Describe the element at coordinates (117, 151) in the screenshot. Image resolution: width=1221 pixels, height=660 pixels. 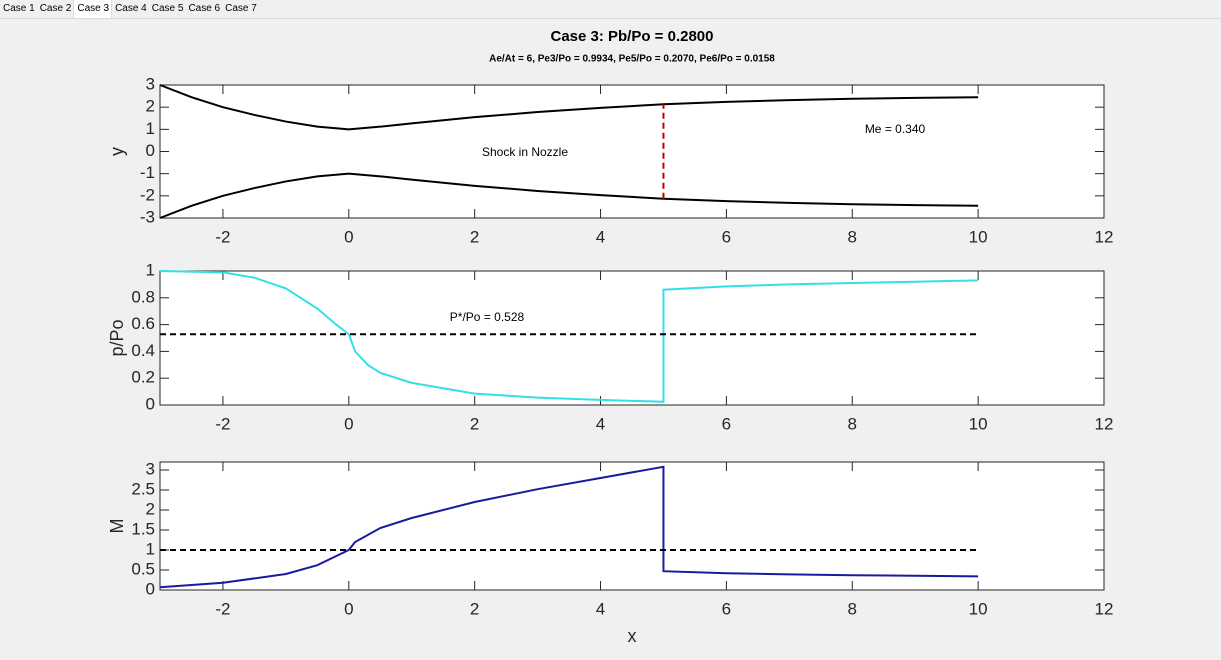
I see `y-axis-label: y` at that location.